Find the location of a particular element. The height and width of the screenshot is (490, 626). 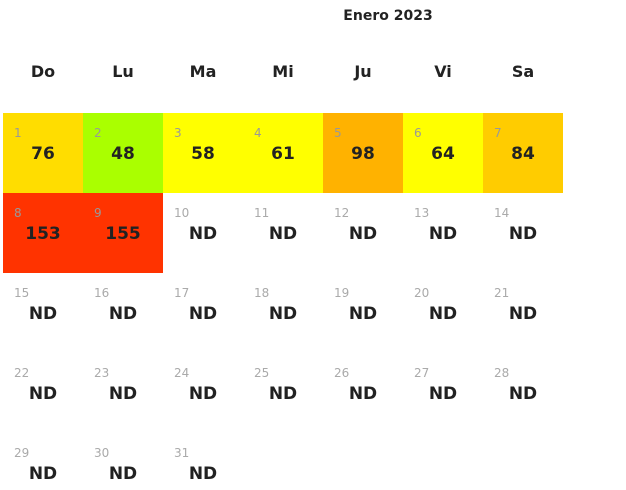

day-cell: 26 ND is located at coordinates (363, 393).